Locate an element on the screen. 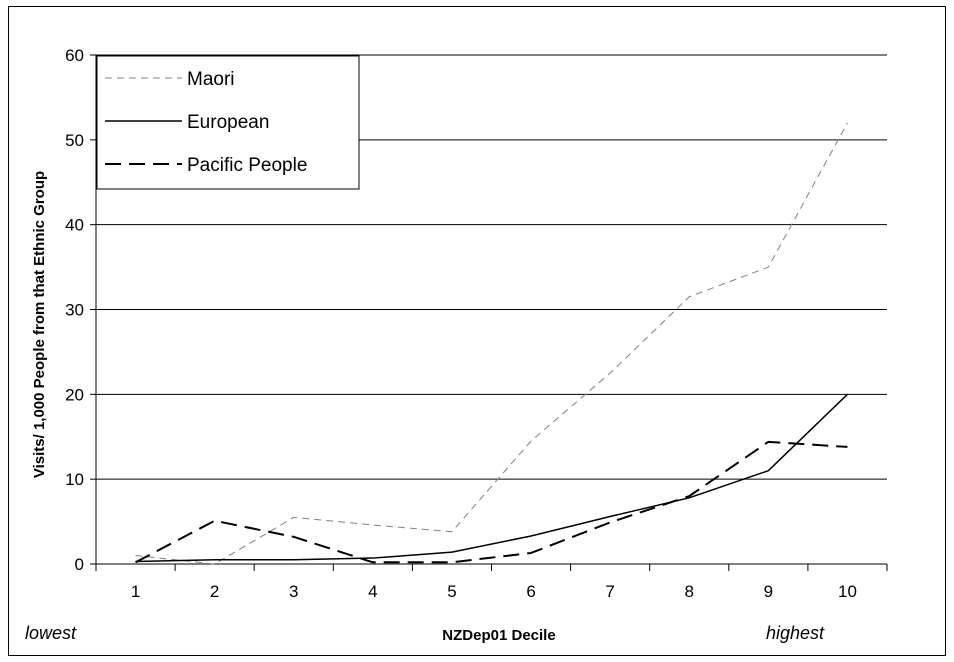  x-tick-label: 2 is located at coordinates (214, 591).